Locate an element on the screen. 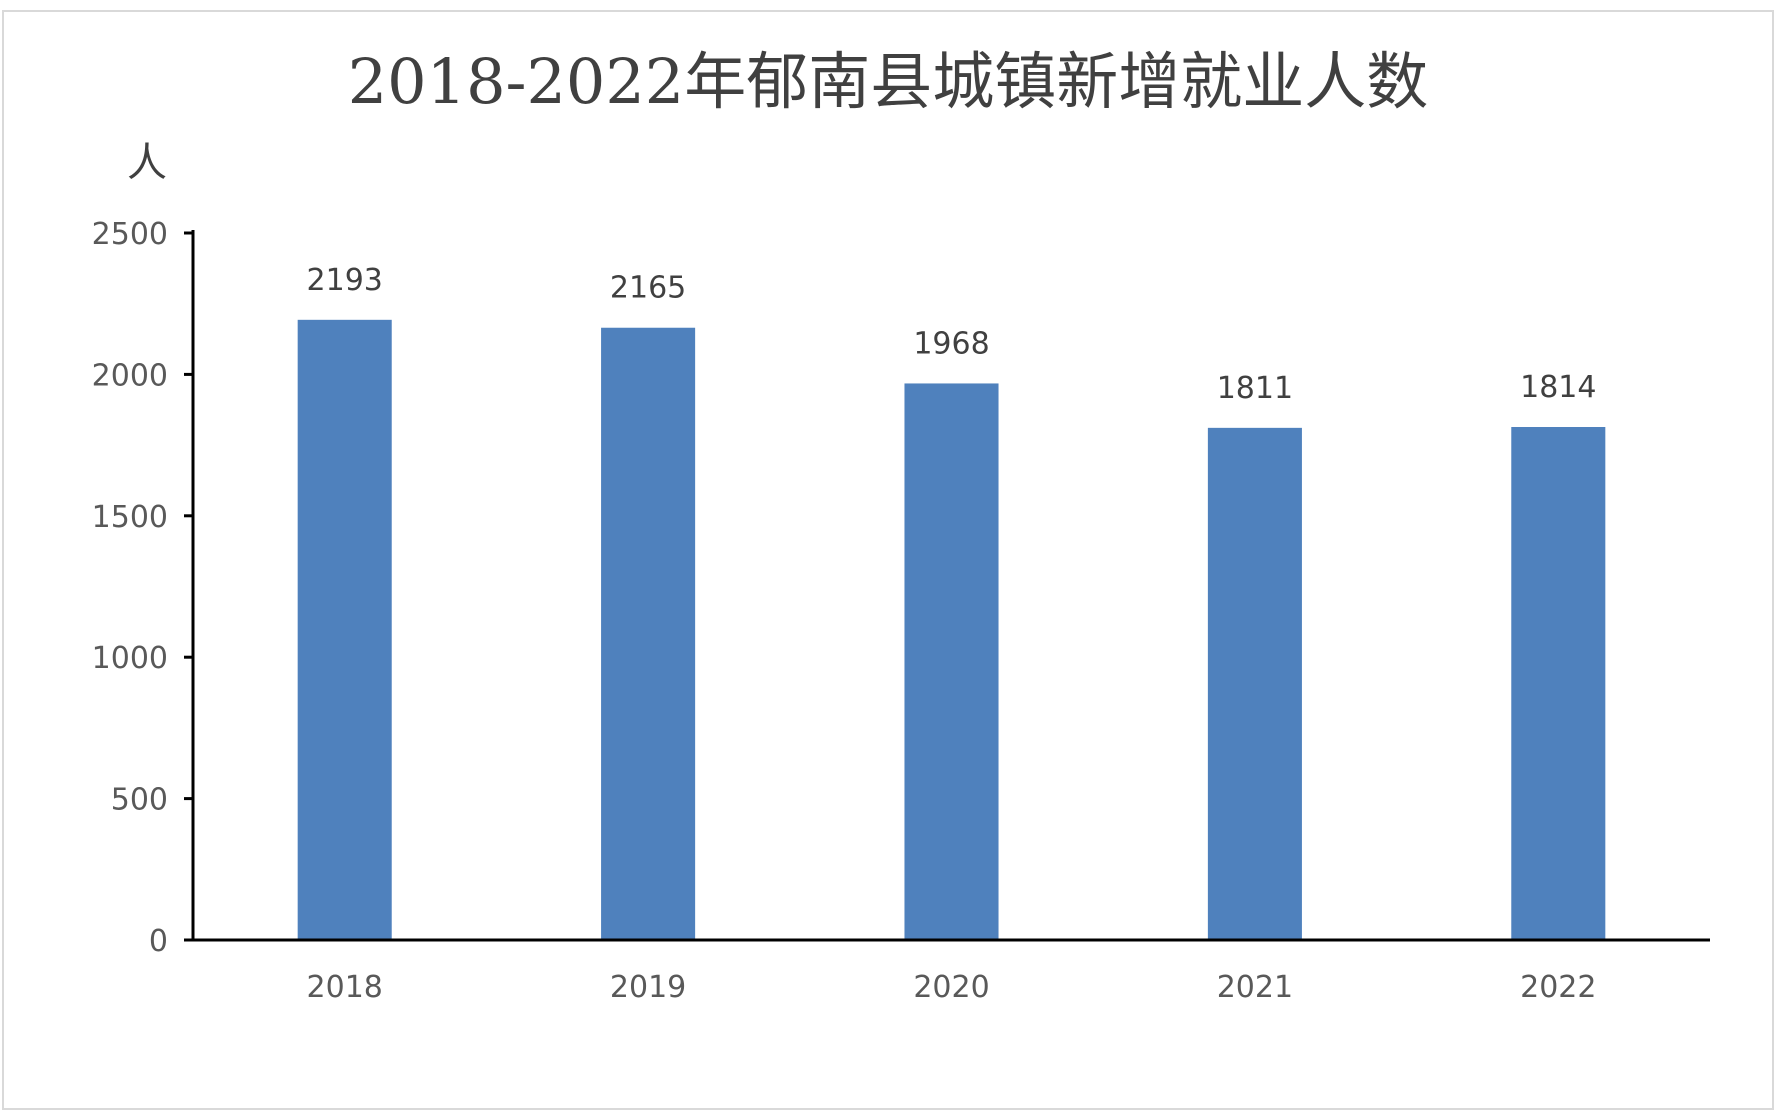 The width and height of the screenshot is (1776, 1110). y-axis-unit-label: 人 is located at coordinates (147, 163).